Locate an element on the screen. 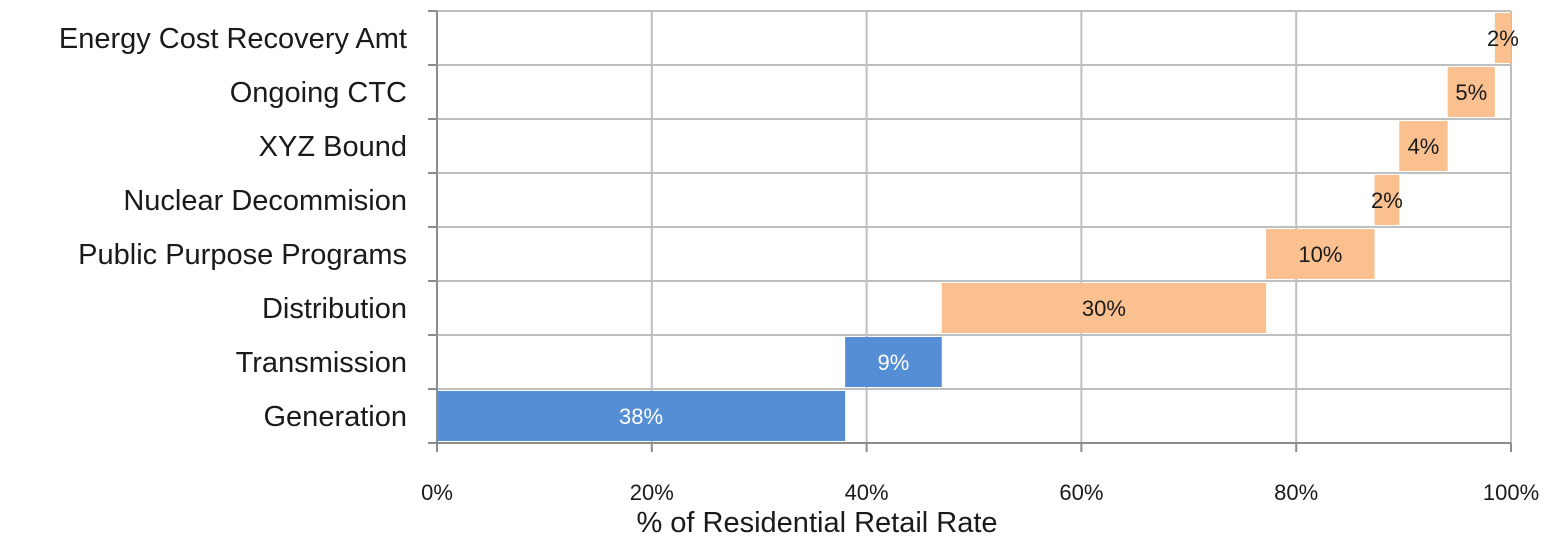  category-label: Generation is located at coordinates (336, 417).